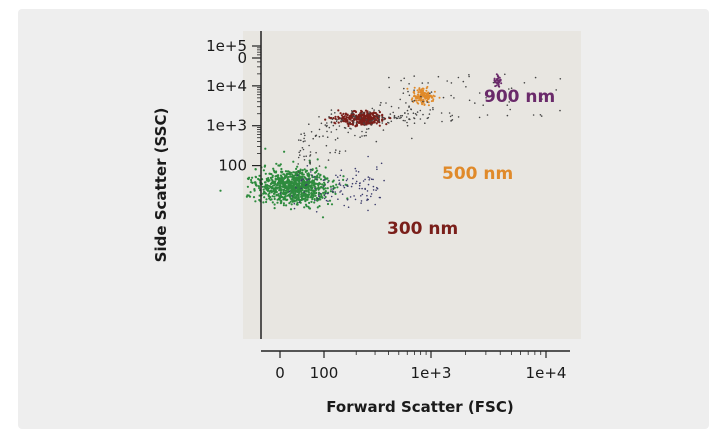 This screenshot has height=429, width=709. What do you see at coordinates (422, 229) in the screenshot?
I see `population-label: 300 nm` at bounding box center [422, 229].